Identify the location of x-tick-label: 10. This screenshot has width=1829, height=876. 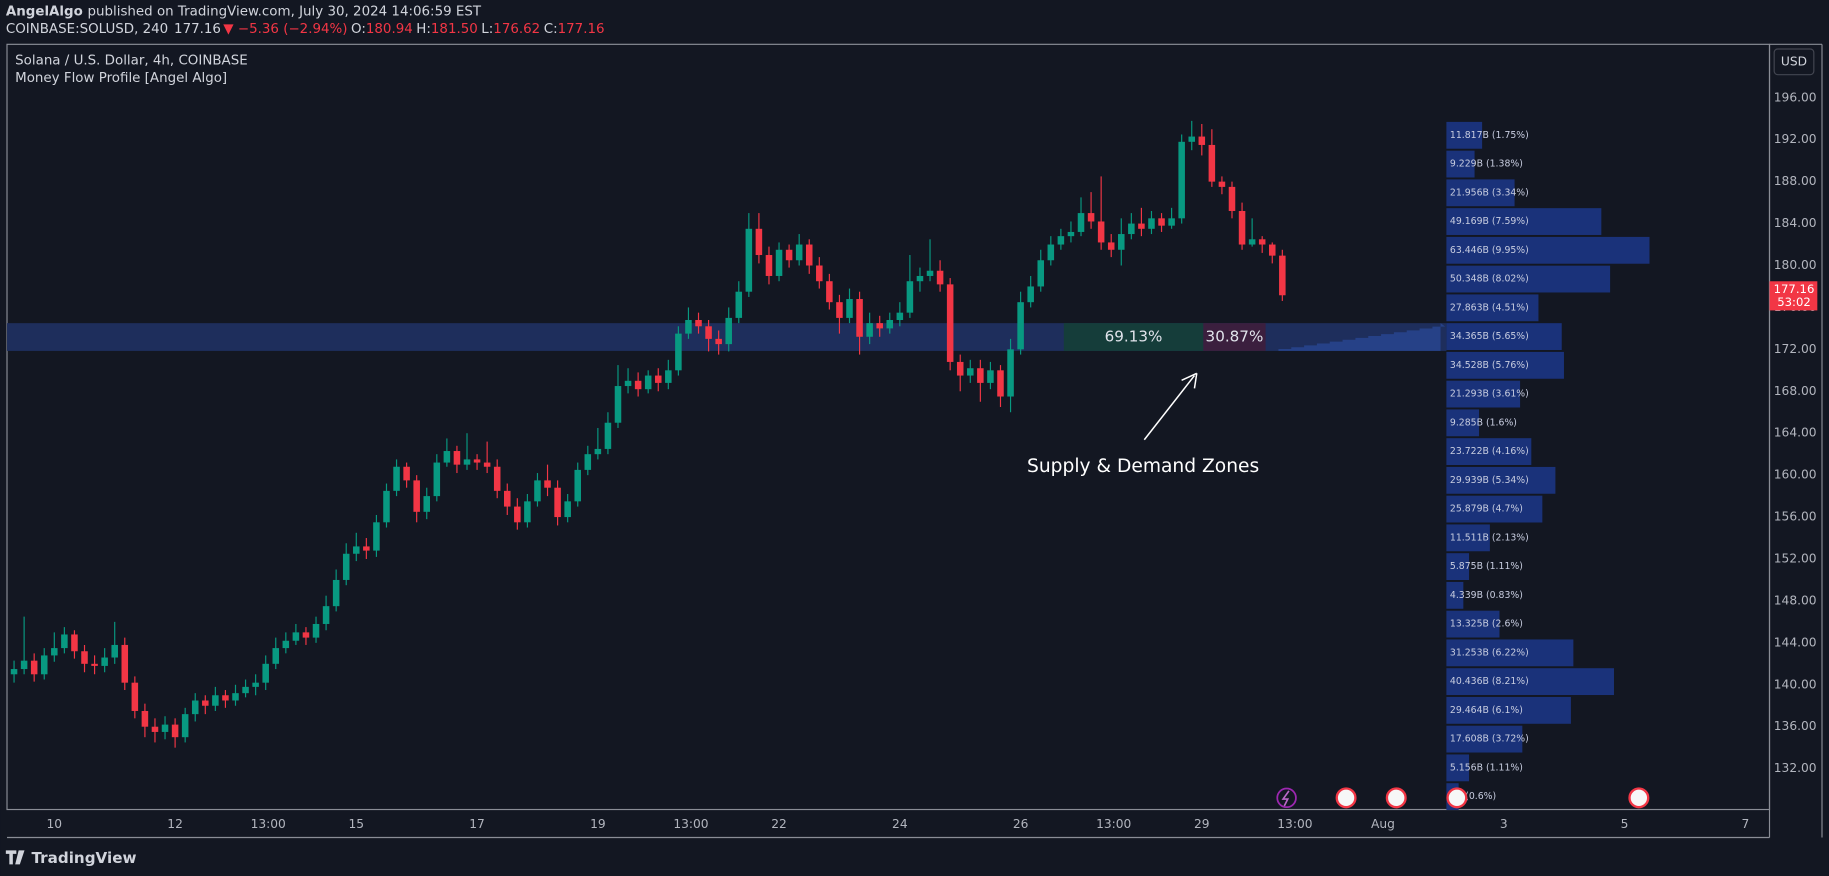
(55, 824).